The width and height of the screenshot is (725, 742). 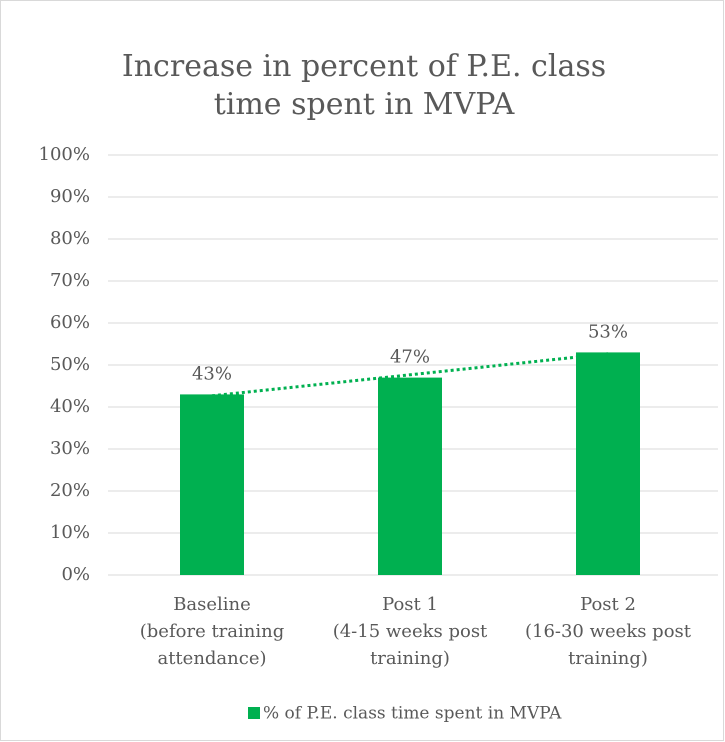 I want to click on y-tick-label: 70%, so click(x=70, y=280).